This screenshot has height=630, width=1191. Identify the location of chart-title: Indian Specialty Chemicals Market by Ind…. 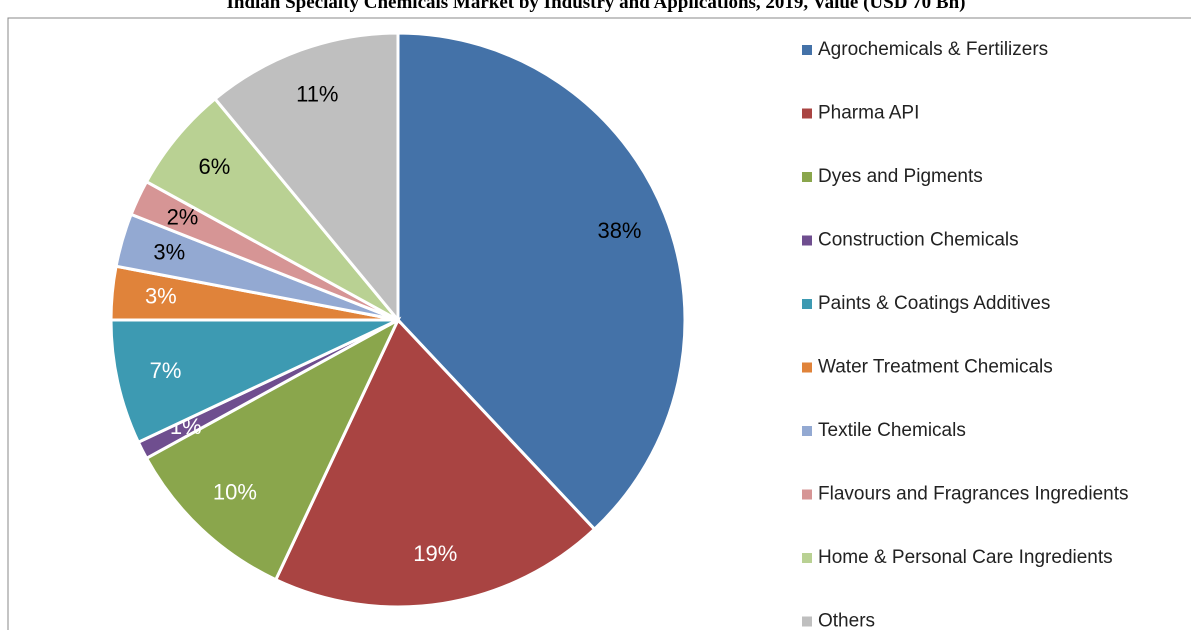
(595, 6).